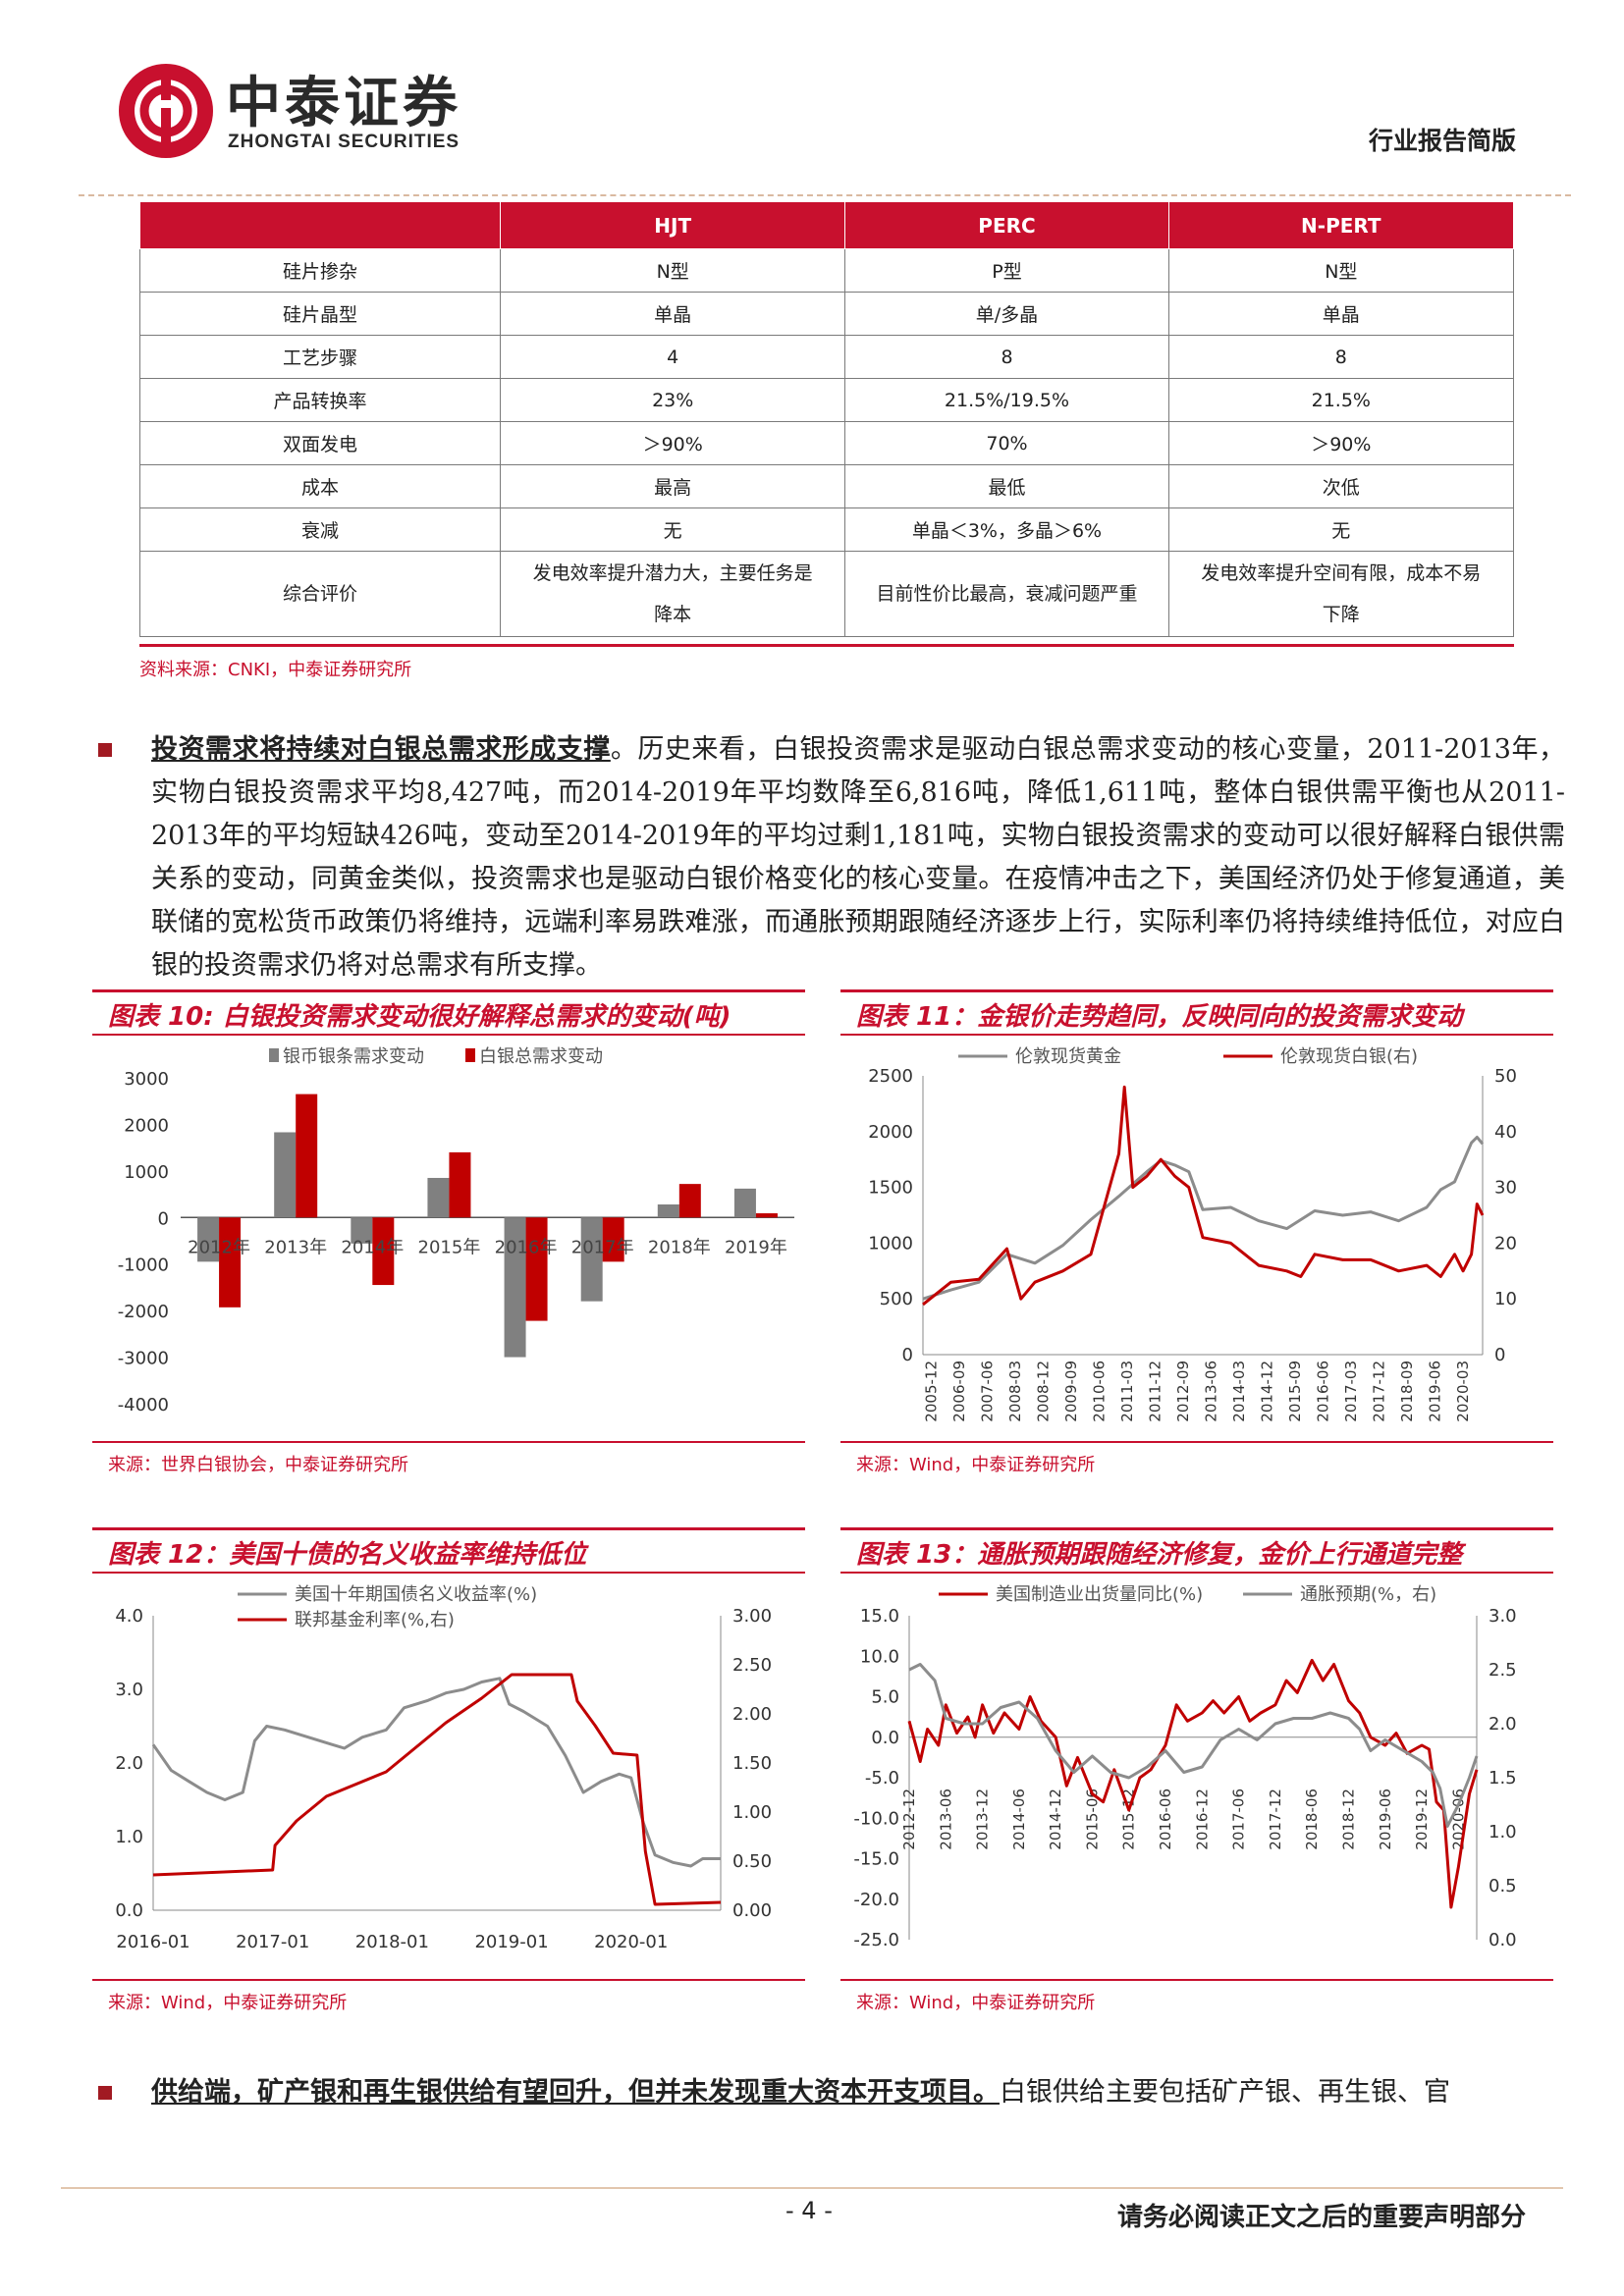 The image size is (1624, 2296). Describe the element at coordinates (1351, 1391) in the screenshot. I see `x-tick-label: 2017-03` at that location.